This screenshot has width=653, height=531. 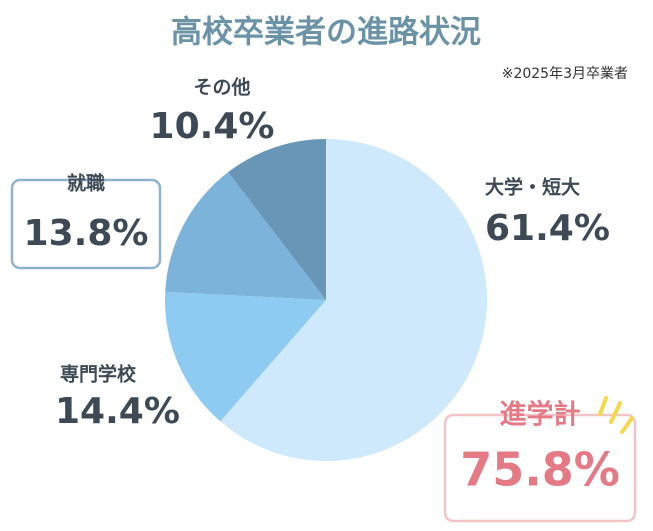 I want to click on note: ※2025年3月卒業者, so click(x=565, y=74).